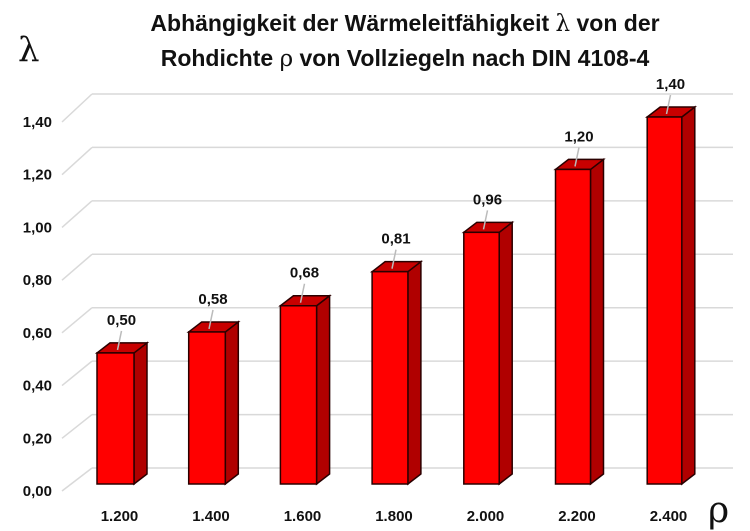  Describe the element at coordinates (394, 516) in the screenshot. I see `x-tick-label: 1.800` at that location.